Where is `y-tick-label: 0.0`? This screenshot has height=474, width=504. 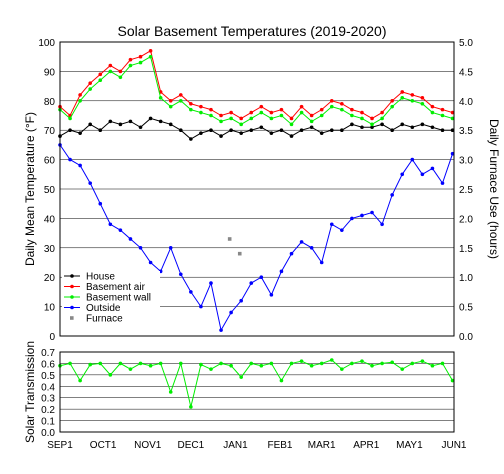
y-tick-label: 0.0 is located at coordinates (48, 433).